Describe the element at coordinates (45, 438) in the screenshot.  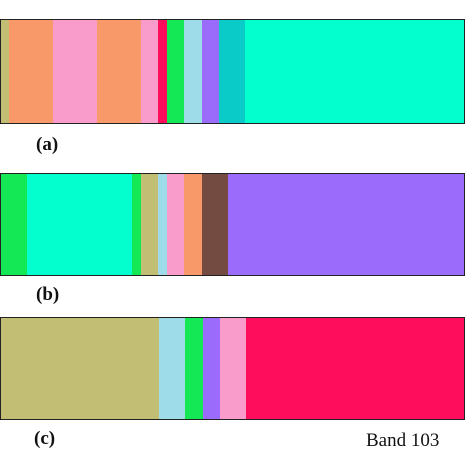
I see `panel-label-c: (c)` at that location.